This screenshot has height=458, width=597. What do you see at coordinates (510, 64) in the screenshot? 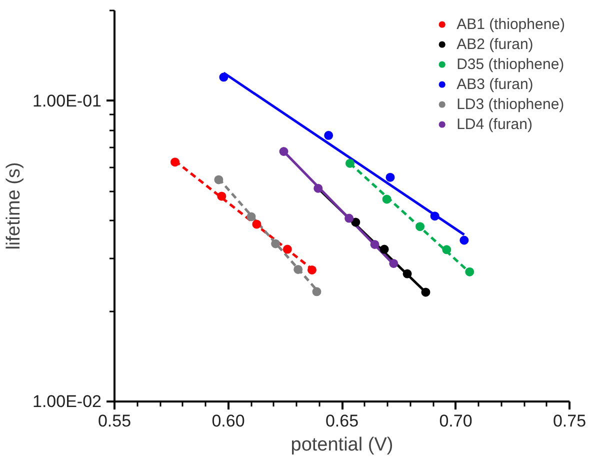
I see `legend-label: D35 (thiophene)` at bounding box center [510, 64].